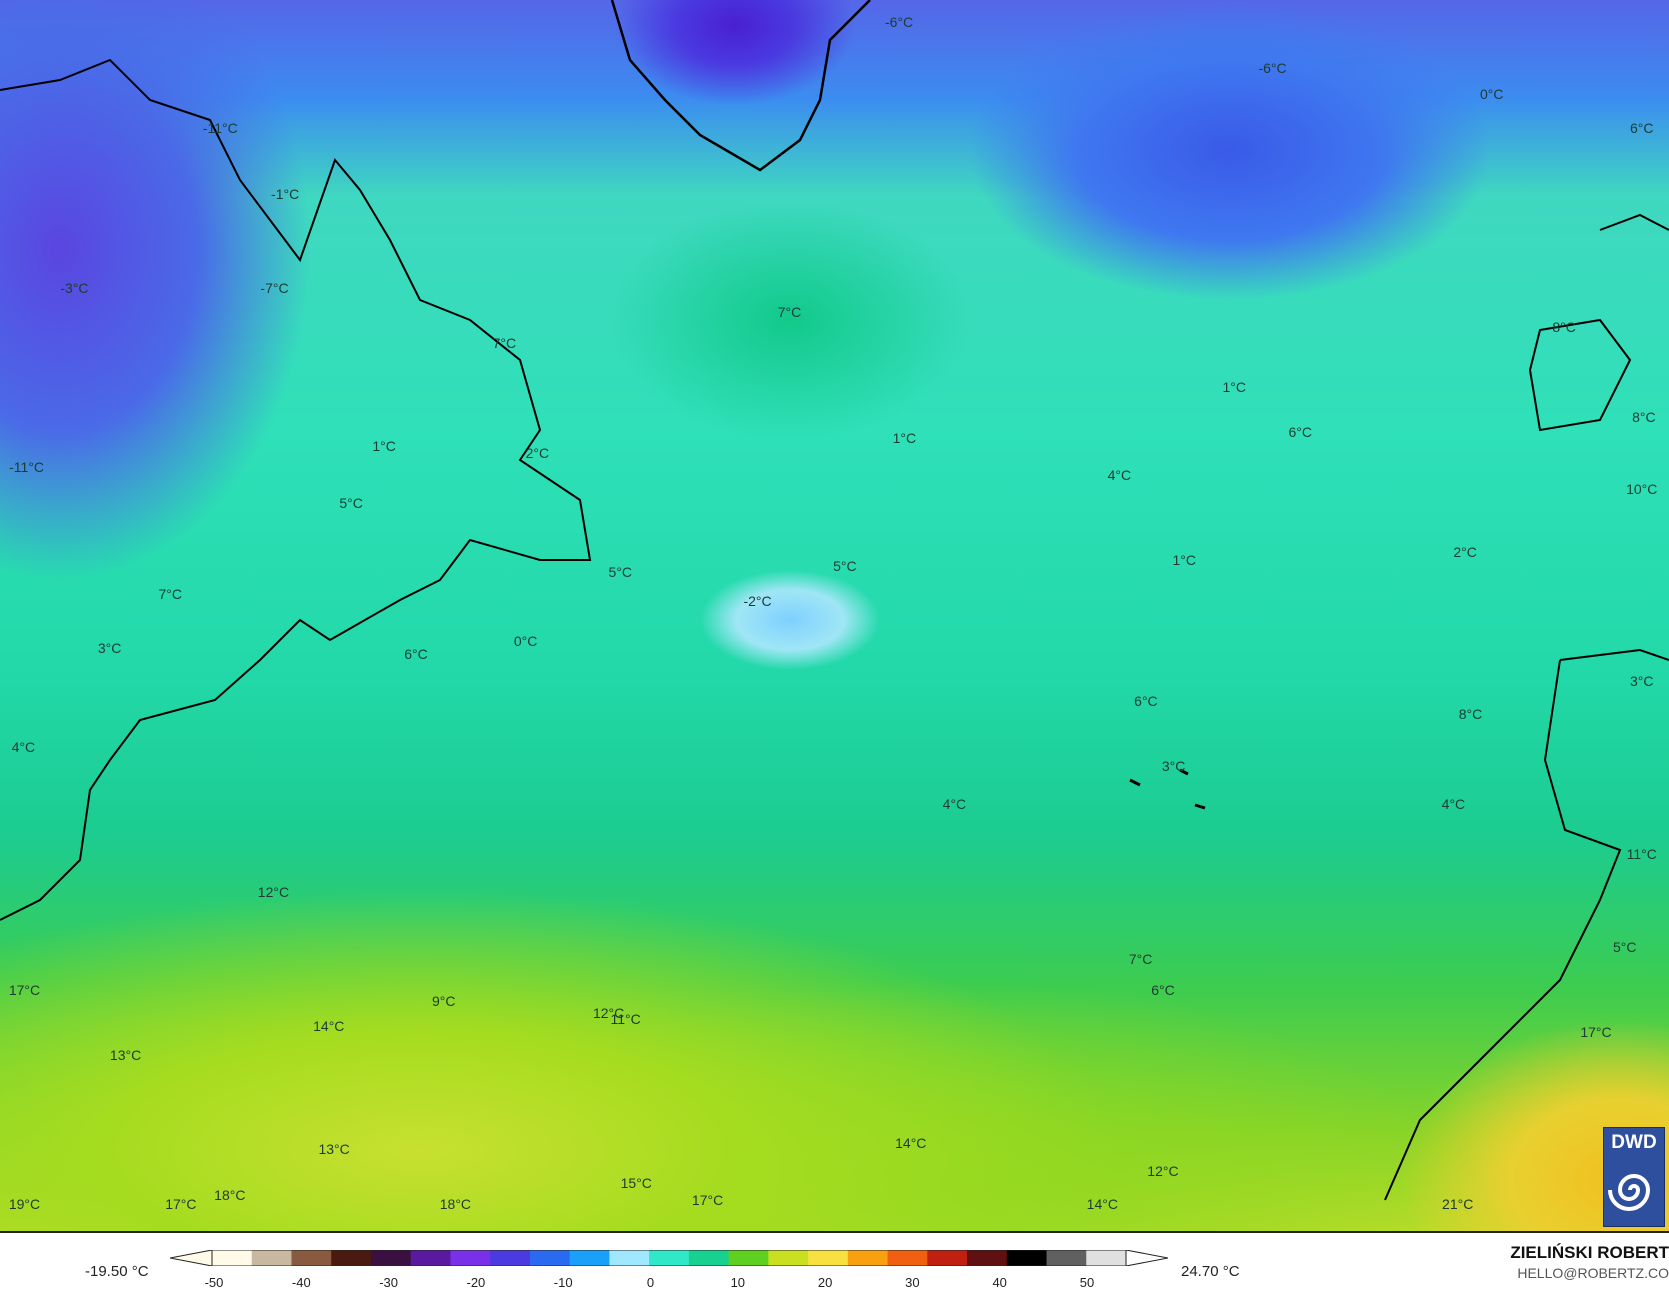 Image resolution: width=1669 pixels, height=1290 pixels. What do you see at coordinates (191, 1258) in the screenshot?
I see `colorbar-min-arrow` at bounding box center [191, 1258].